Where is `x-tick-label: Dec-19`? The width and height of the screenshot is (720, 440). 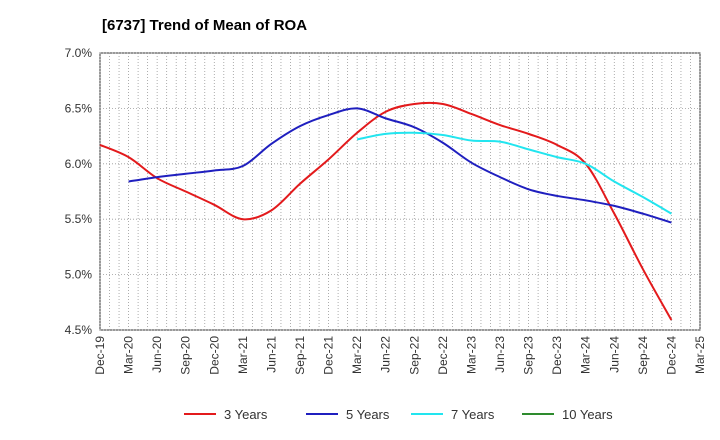 x-tick-label: Dec-19 is located at coordinates (100, 355).